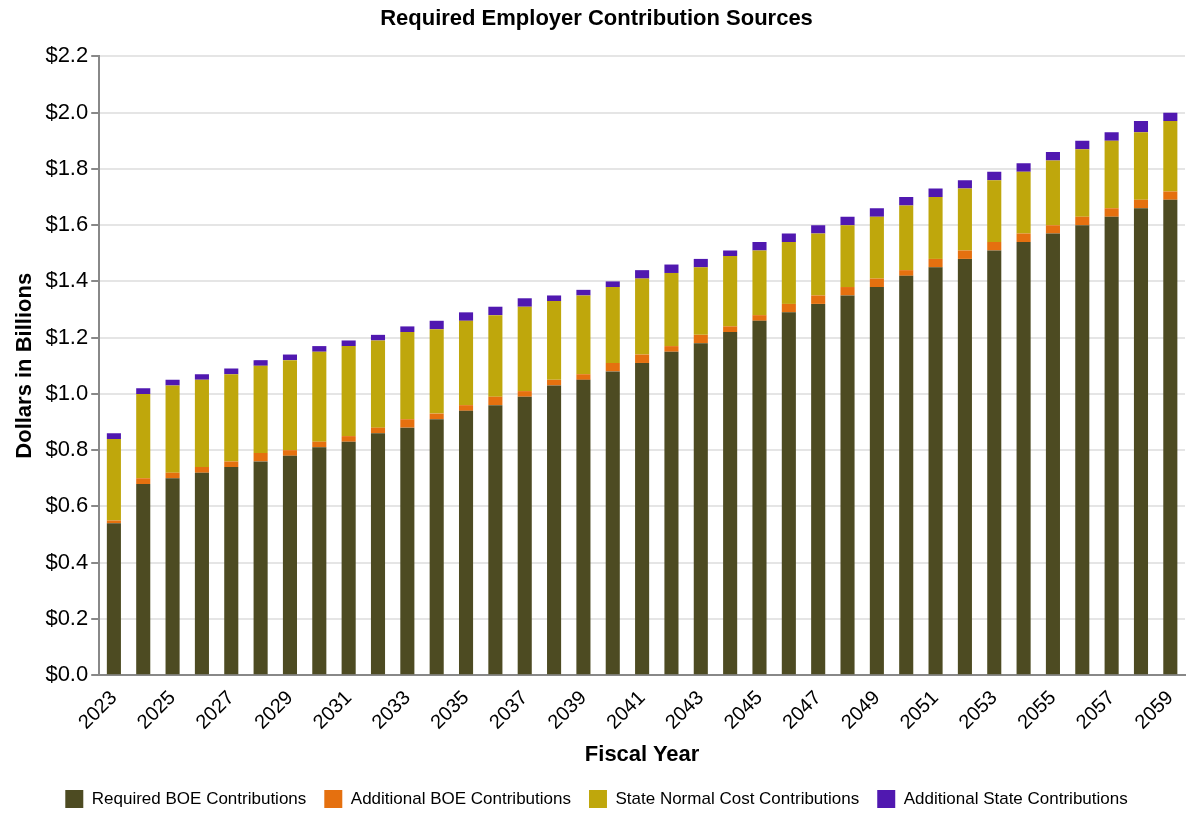 The height and width of the screenshot is (824, 1195). What do you see at coordinates (737, 798) in the screenshot?
I see `legend-label: State Normal Cost Contributions` at bounding box center [737, 798].